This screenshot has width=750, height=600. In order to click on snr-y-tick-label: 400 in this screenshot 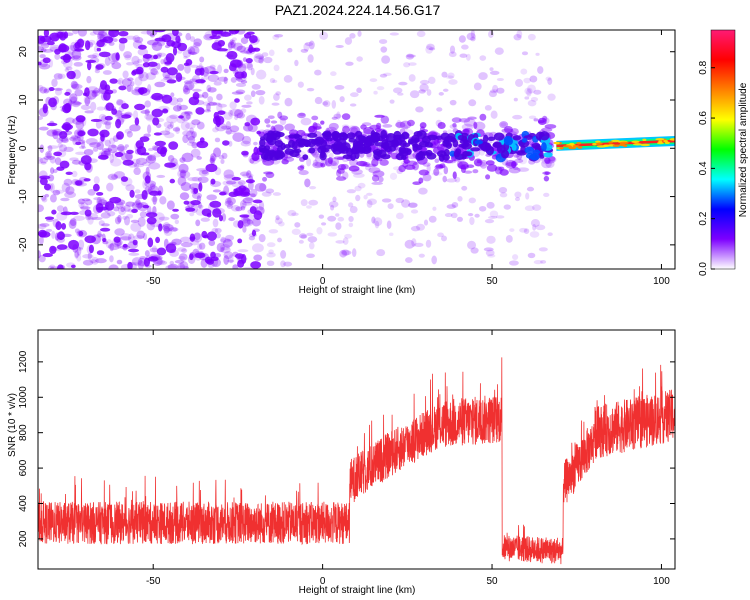, I will do `click(23, 503)`.